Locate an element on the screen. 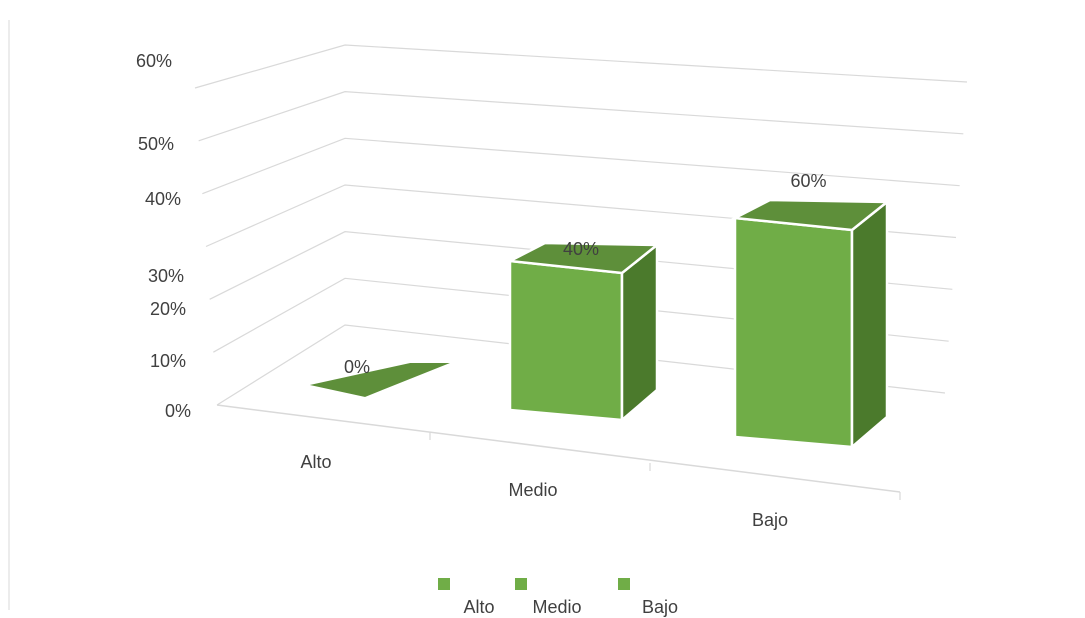 The height and width of the screenshot is (618, 1085). legend-label: Alto is located at coordinates (478, 607).